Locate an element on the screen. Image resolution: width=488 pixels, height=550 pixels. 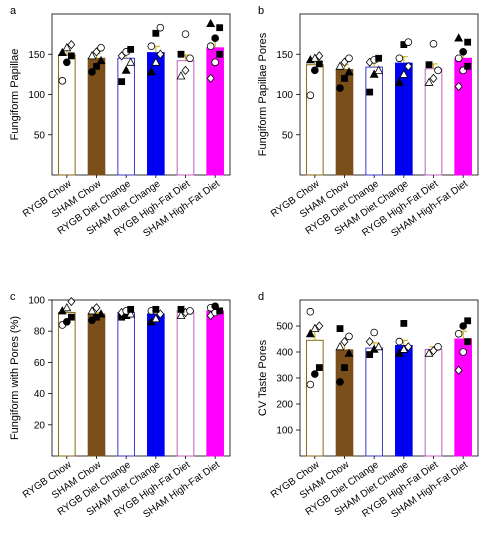
y-tick-label: 60 is located at coordinates (40, 363).